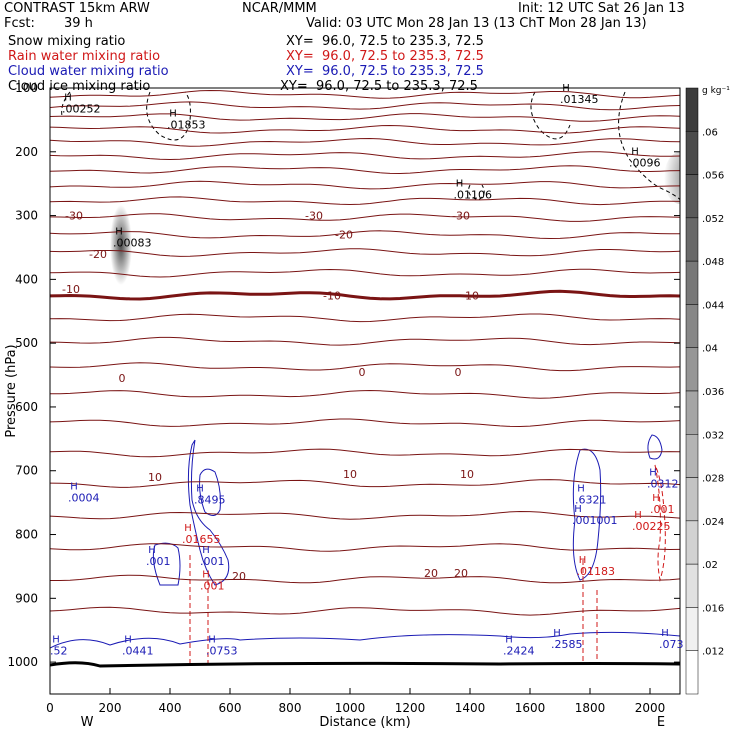 This screenshot has height=740, width=740. What do you see at coordinates (26, 598) in the screenshot?
I see `y-tick-label: 900` at bounding box center [26, 598].